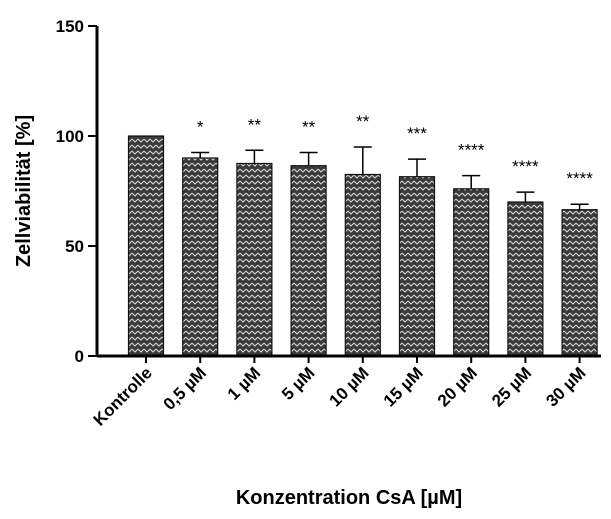 This screenshot has height=519, width=611. Describe the element at coordinates (146, 246) in the screenshot. I see `bar-kontrolle` at that location.